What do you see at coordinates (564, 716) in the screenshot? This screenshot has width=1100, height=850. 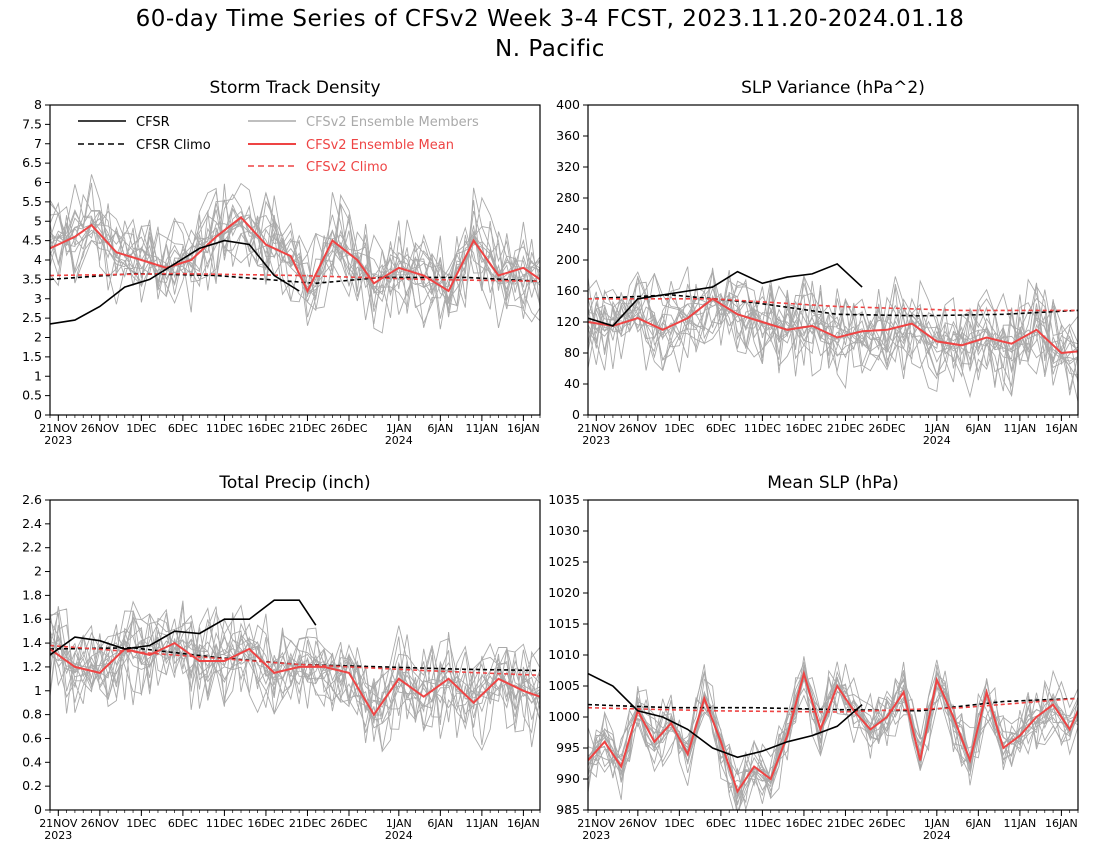 I see `y-tick-label: 1000` at bounding box center [564, 716].